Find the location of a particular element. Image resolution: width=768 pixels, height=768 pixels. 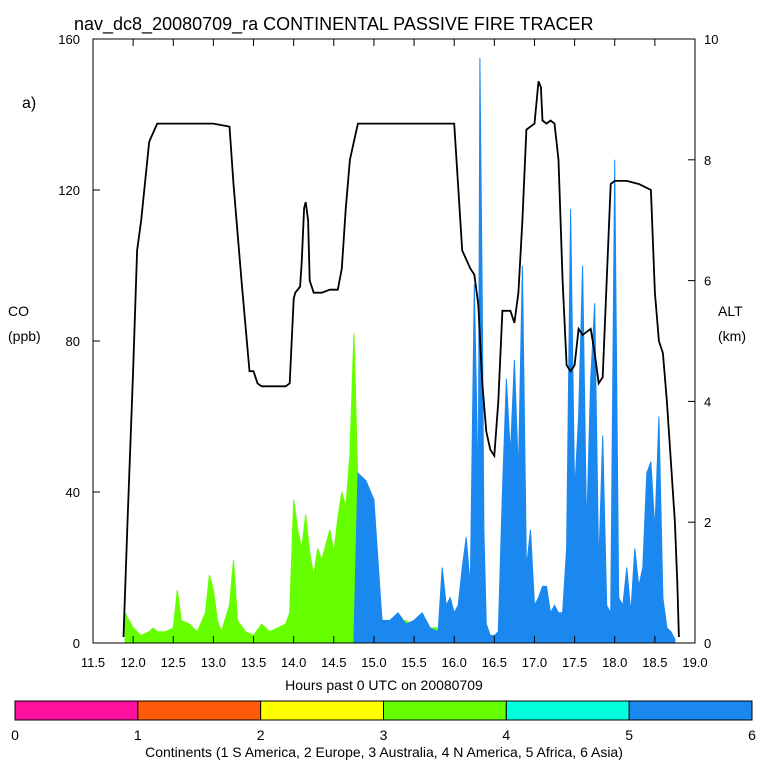

y-right-label-line2: (km) is located at coordinates (732, 336).